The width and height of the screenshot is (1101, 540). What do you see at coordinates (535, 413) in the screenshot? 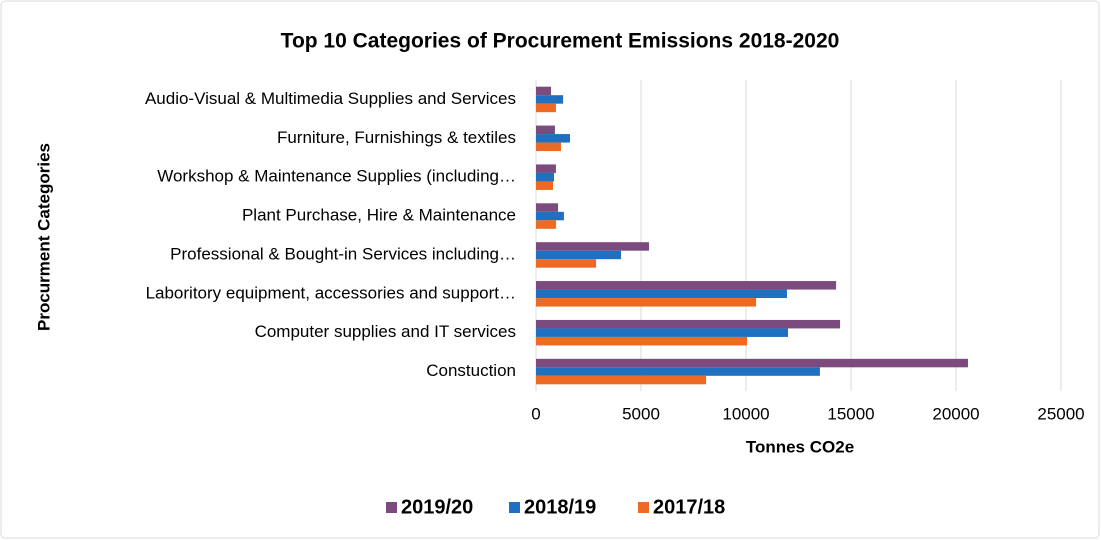
I see `x-tick-label: 0` at bounding box center [535, 413].